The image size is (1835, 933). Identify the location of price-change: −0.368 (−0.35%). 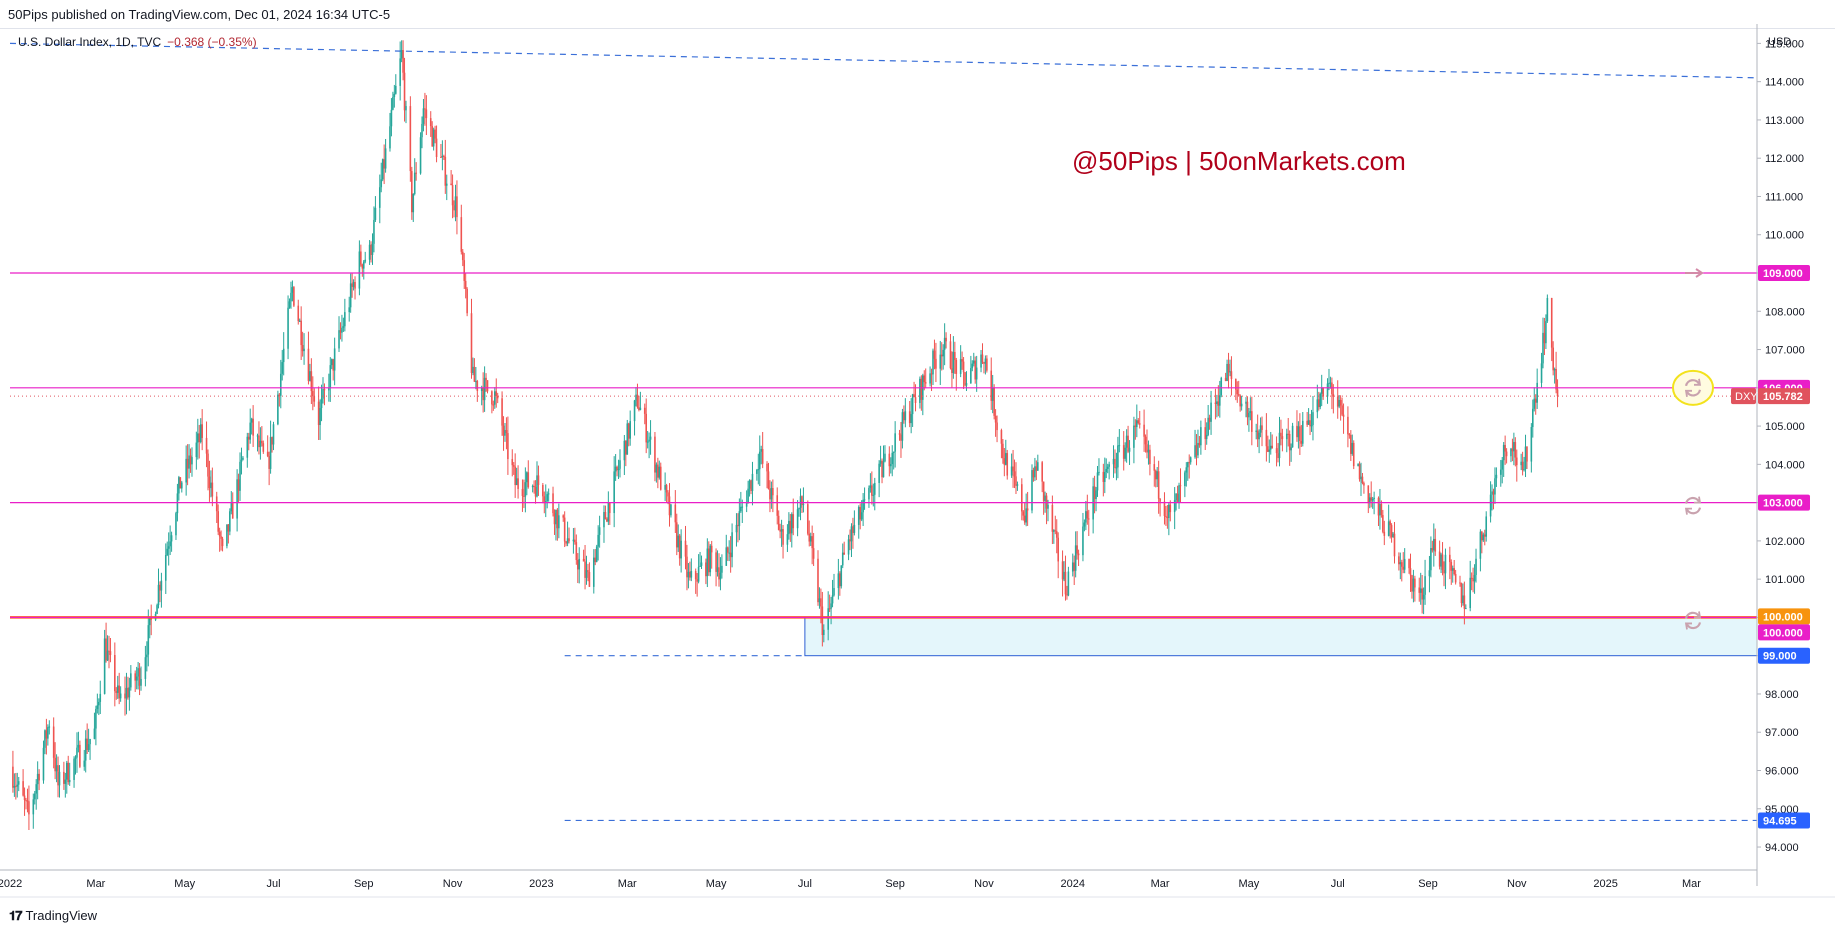
(212, 42).